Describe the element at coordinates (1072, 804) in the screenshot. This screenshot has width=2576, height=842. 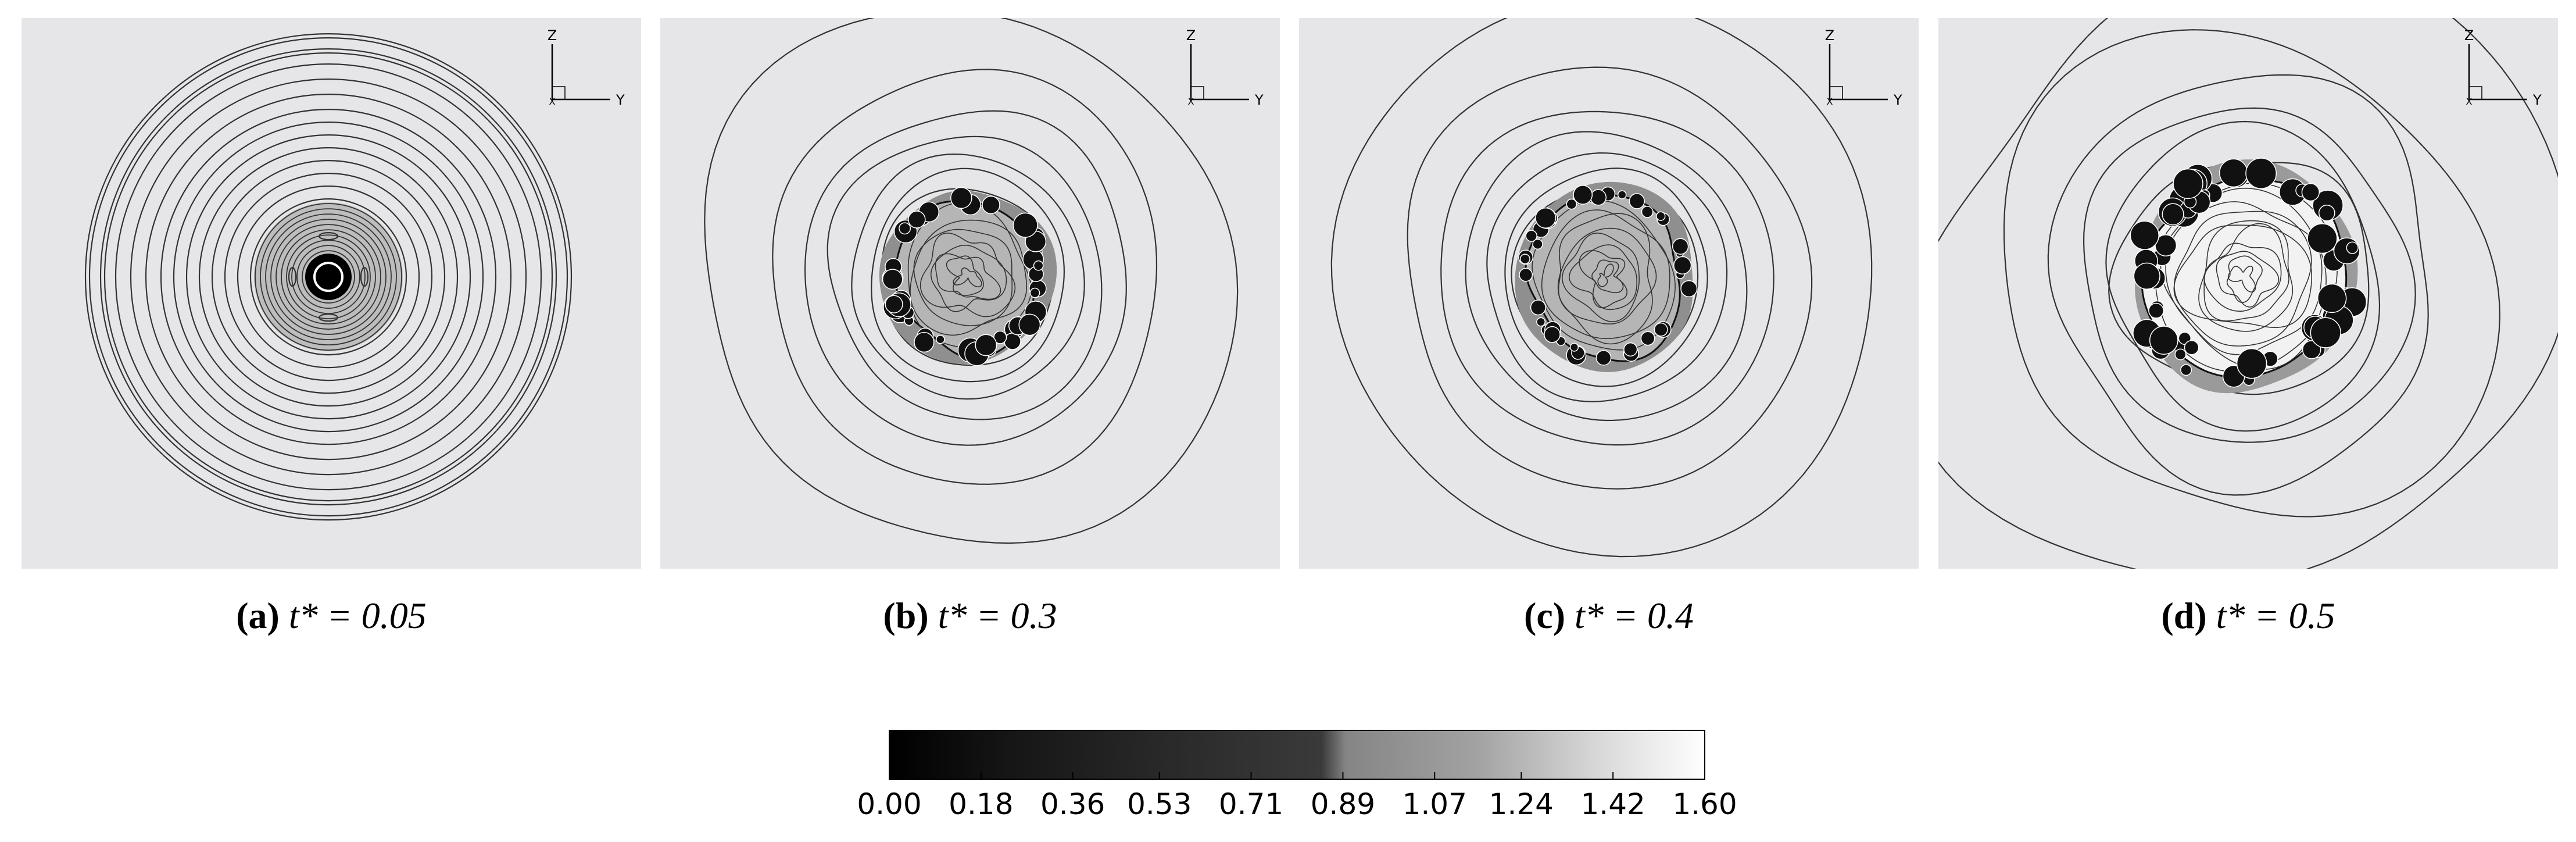
I see `colorbar-tick-label: 0.36` at that location.